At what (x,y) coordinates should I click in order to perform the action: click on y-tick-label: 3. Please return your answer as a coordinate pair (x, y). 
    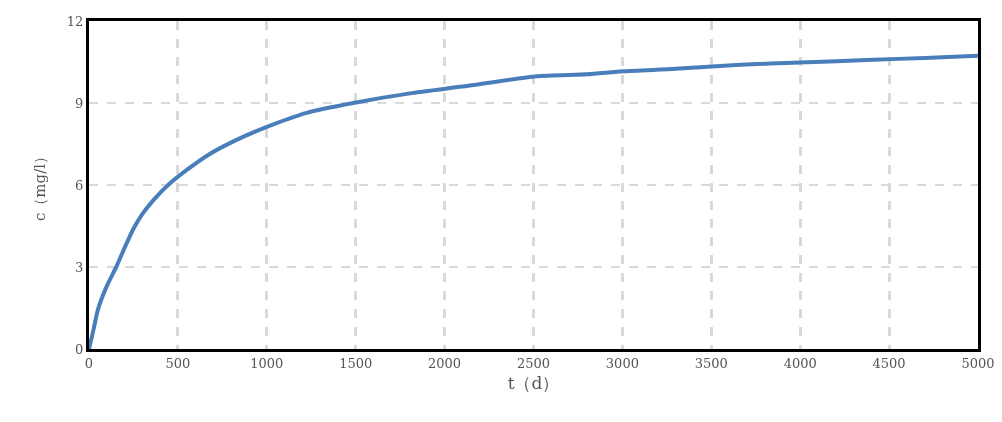
    Looking at the image, I should click on (79, 267).